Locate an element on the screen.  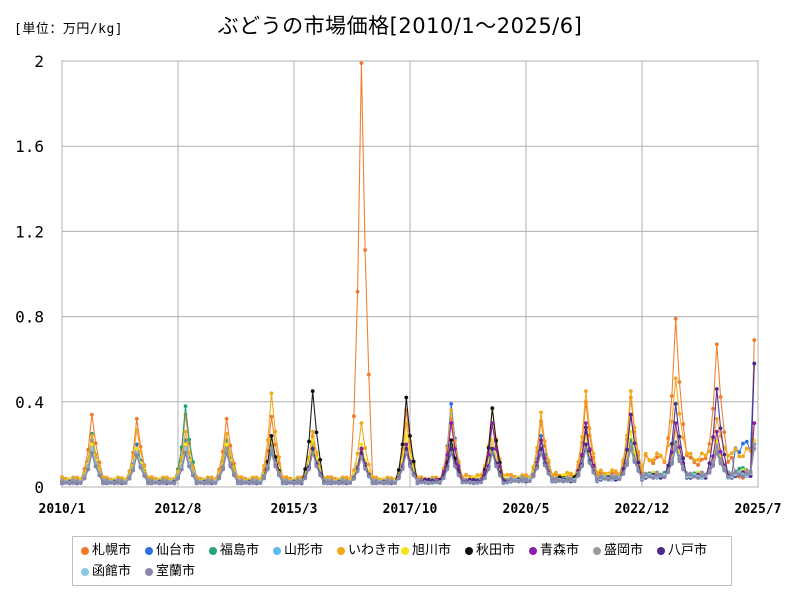
legend-label: 青森市 is located at coordinates (560, 550).